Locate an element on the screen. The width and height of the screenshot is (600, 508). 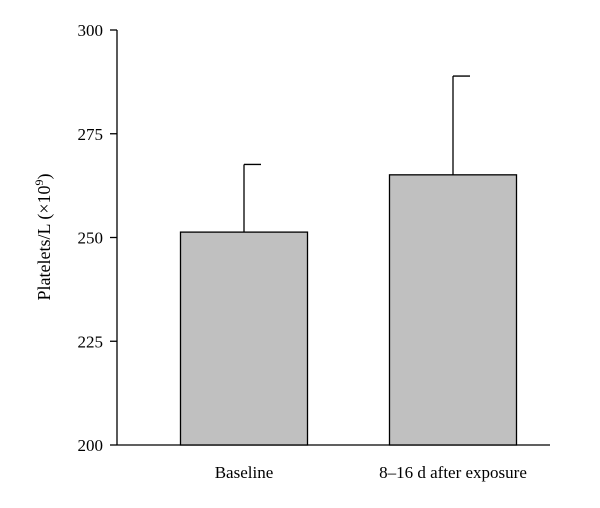
y-tick-label: 225 is located at coordinates (91, 341).